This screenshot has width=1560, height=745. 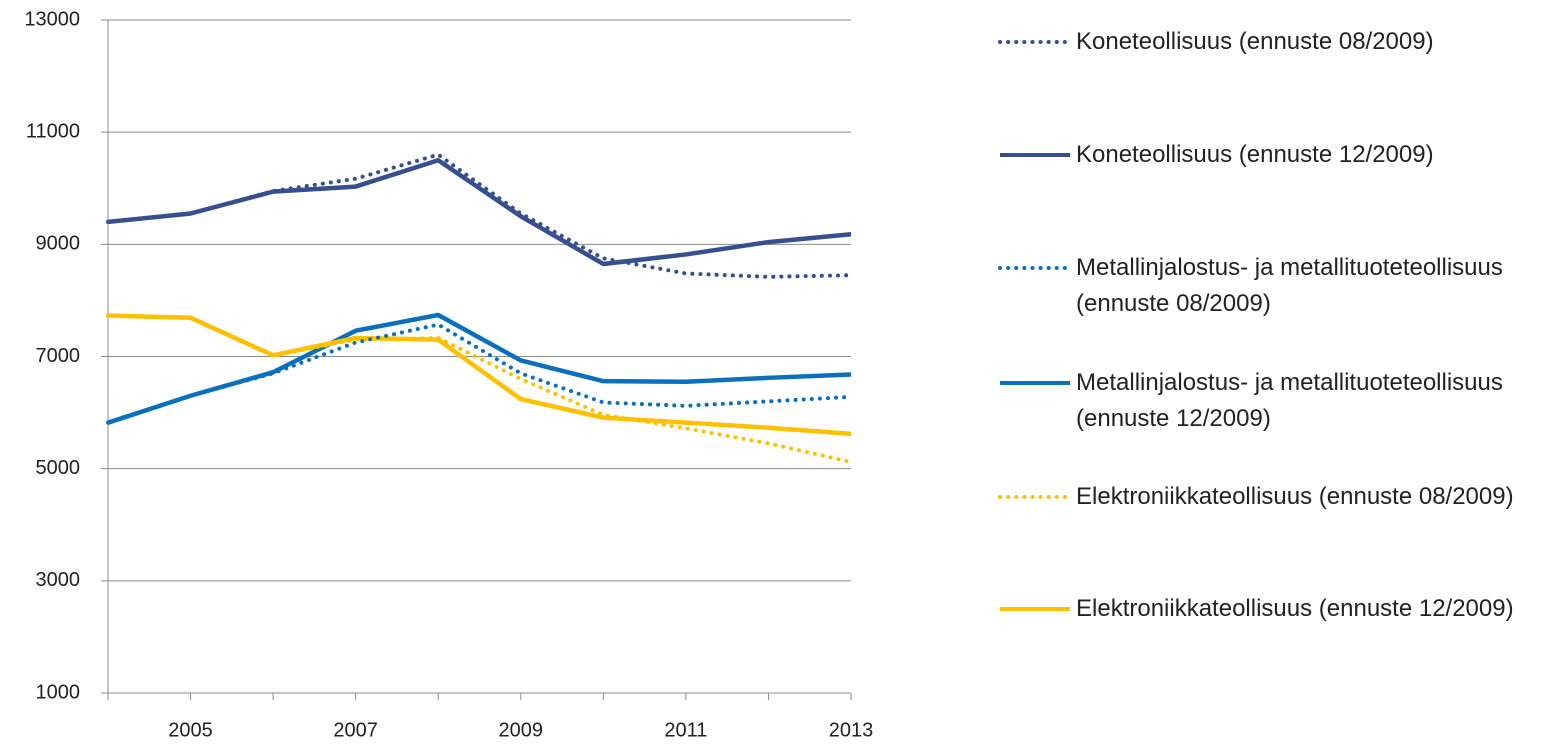 I want to click on legend-entry: Koneteollisuus (ennuste 08/2009), so click(x=1271, y=42).